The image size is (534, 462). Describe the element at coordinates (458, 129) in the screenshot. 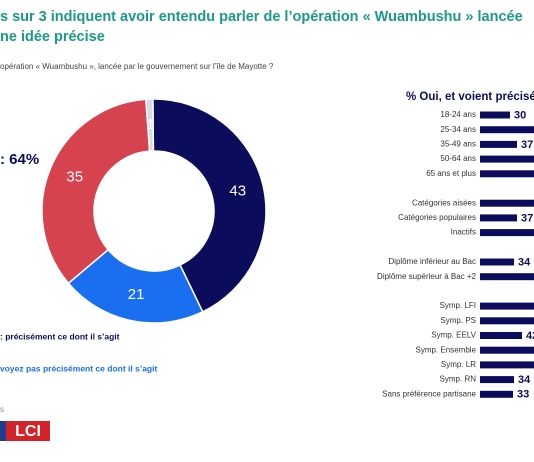

I see `category-label: 25-34 ans` at that location.